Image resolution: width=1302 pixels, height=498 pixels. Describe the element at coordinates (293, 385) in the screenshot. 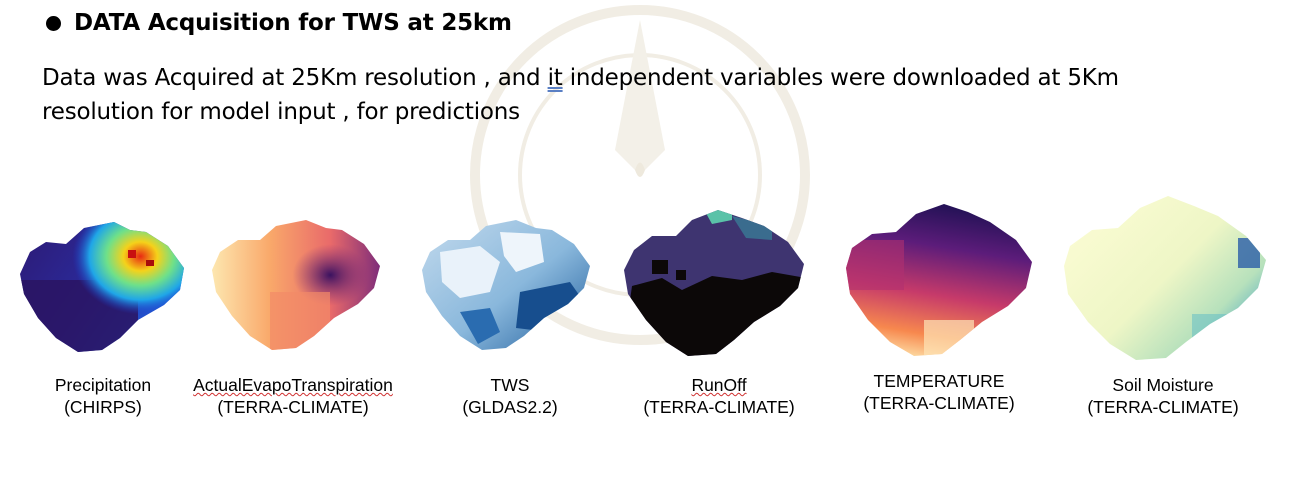

I see `evapotranspiration-label: ActualEvapoTranspiration` at that location.